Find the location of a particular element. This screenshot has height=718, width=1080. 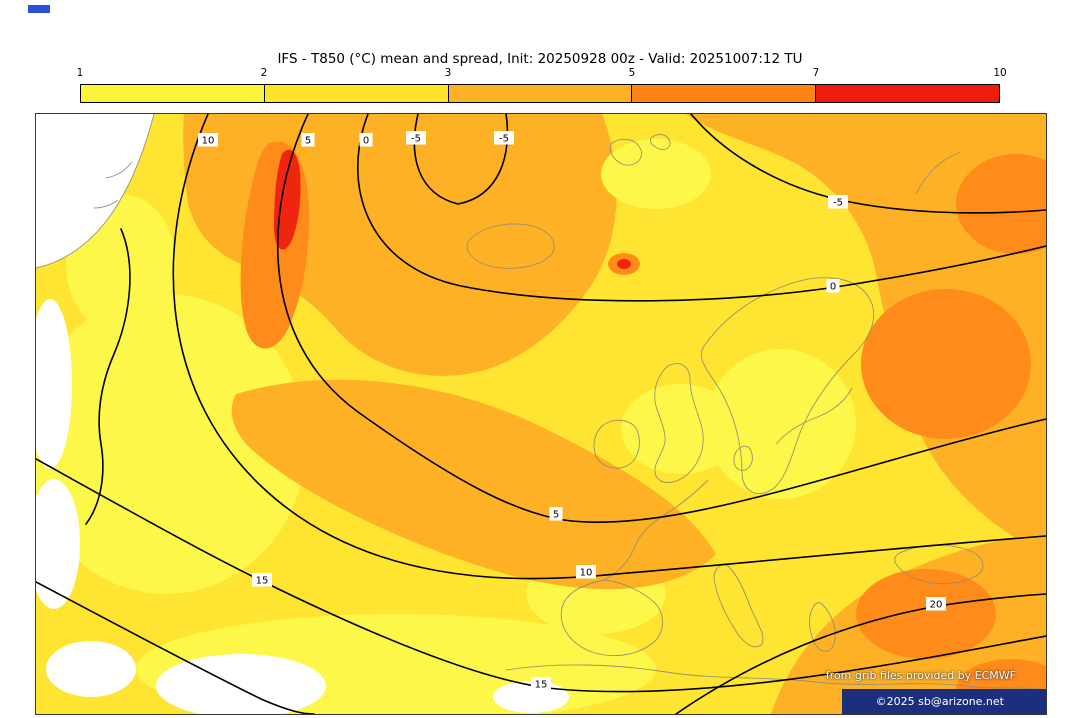

baltic-coastline is located at coordinates (814, 416).